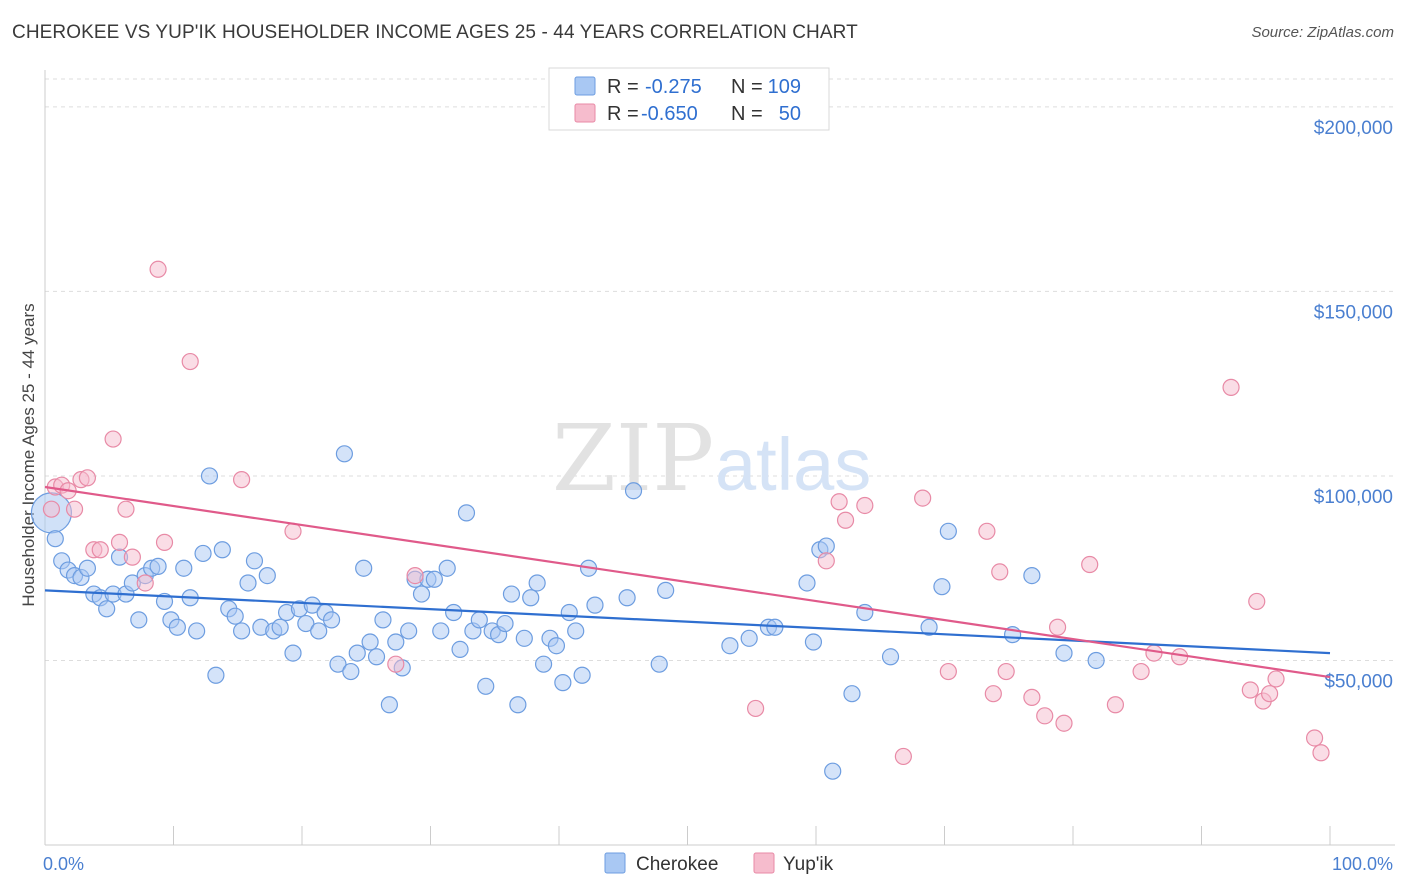 Image resolution: width=1406 pixels, height=892 pixels. I want to click on y-tick-labels: $50,000 $100,000 $150,000 $200,000, so click(1353, 405).